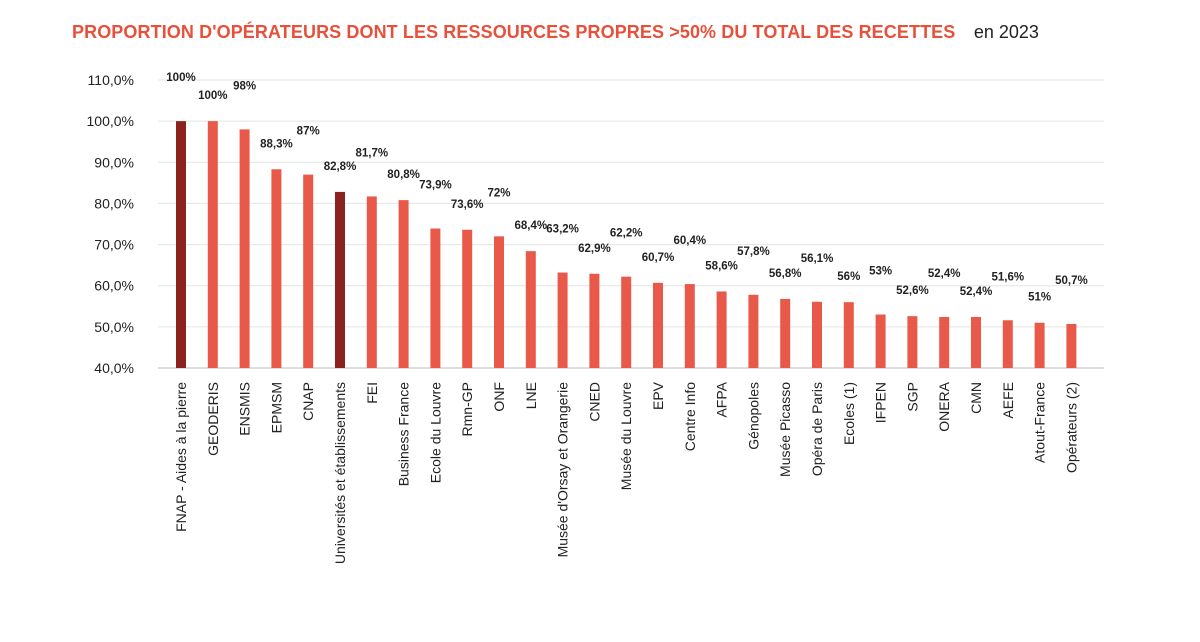  Describe the element at coordinates (594, 402) in the screenshot. I see `x-tick-label: CNED` at that location.